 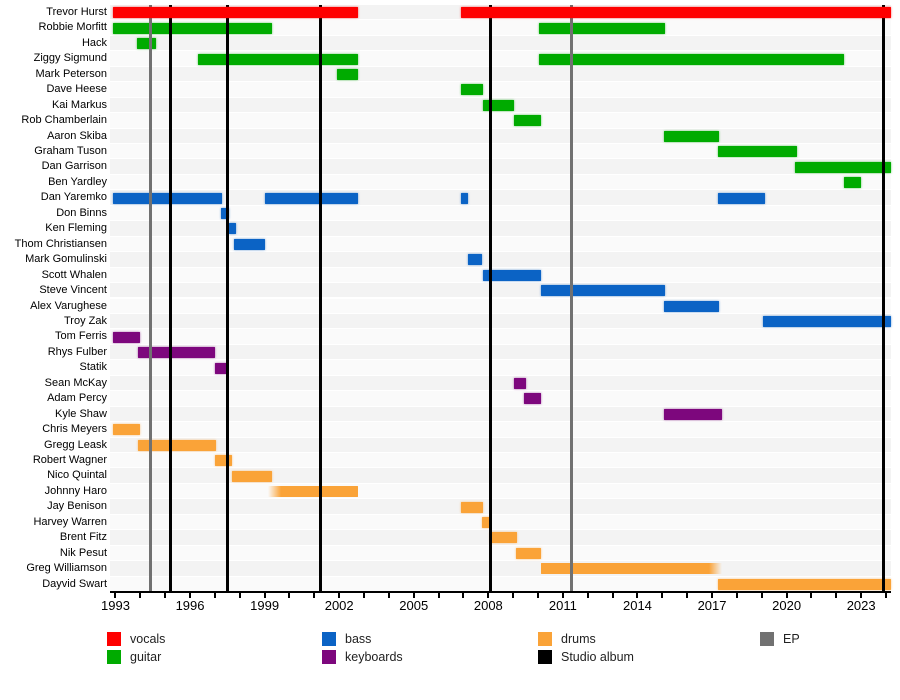 What do you see at coordinates (74, 274) in the screenshot?
I see `member-name-label: Scott Whalen` at bounding box center [74, 274].